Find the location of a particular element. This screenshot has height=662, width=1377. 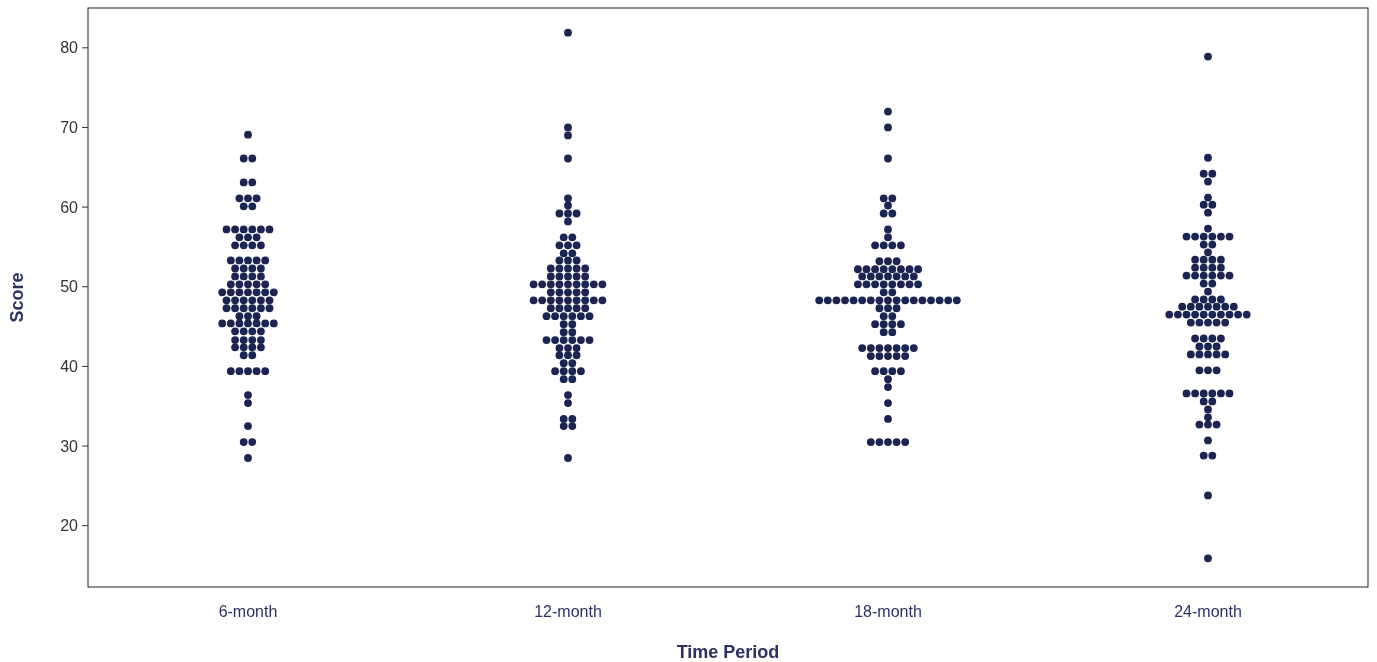

y-axis-title: Score is located at coordinates (17, 297).